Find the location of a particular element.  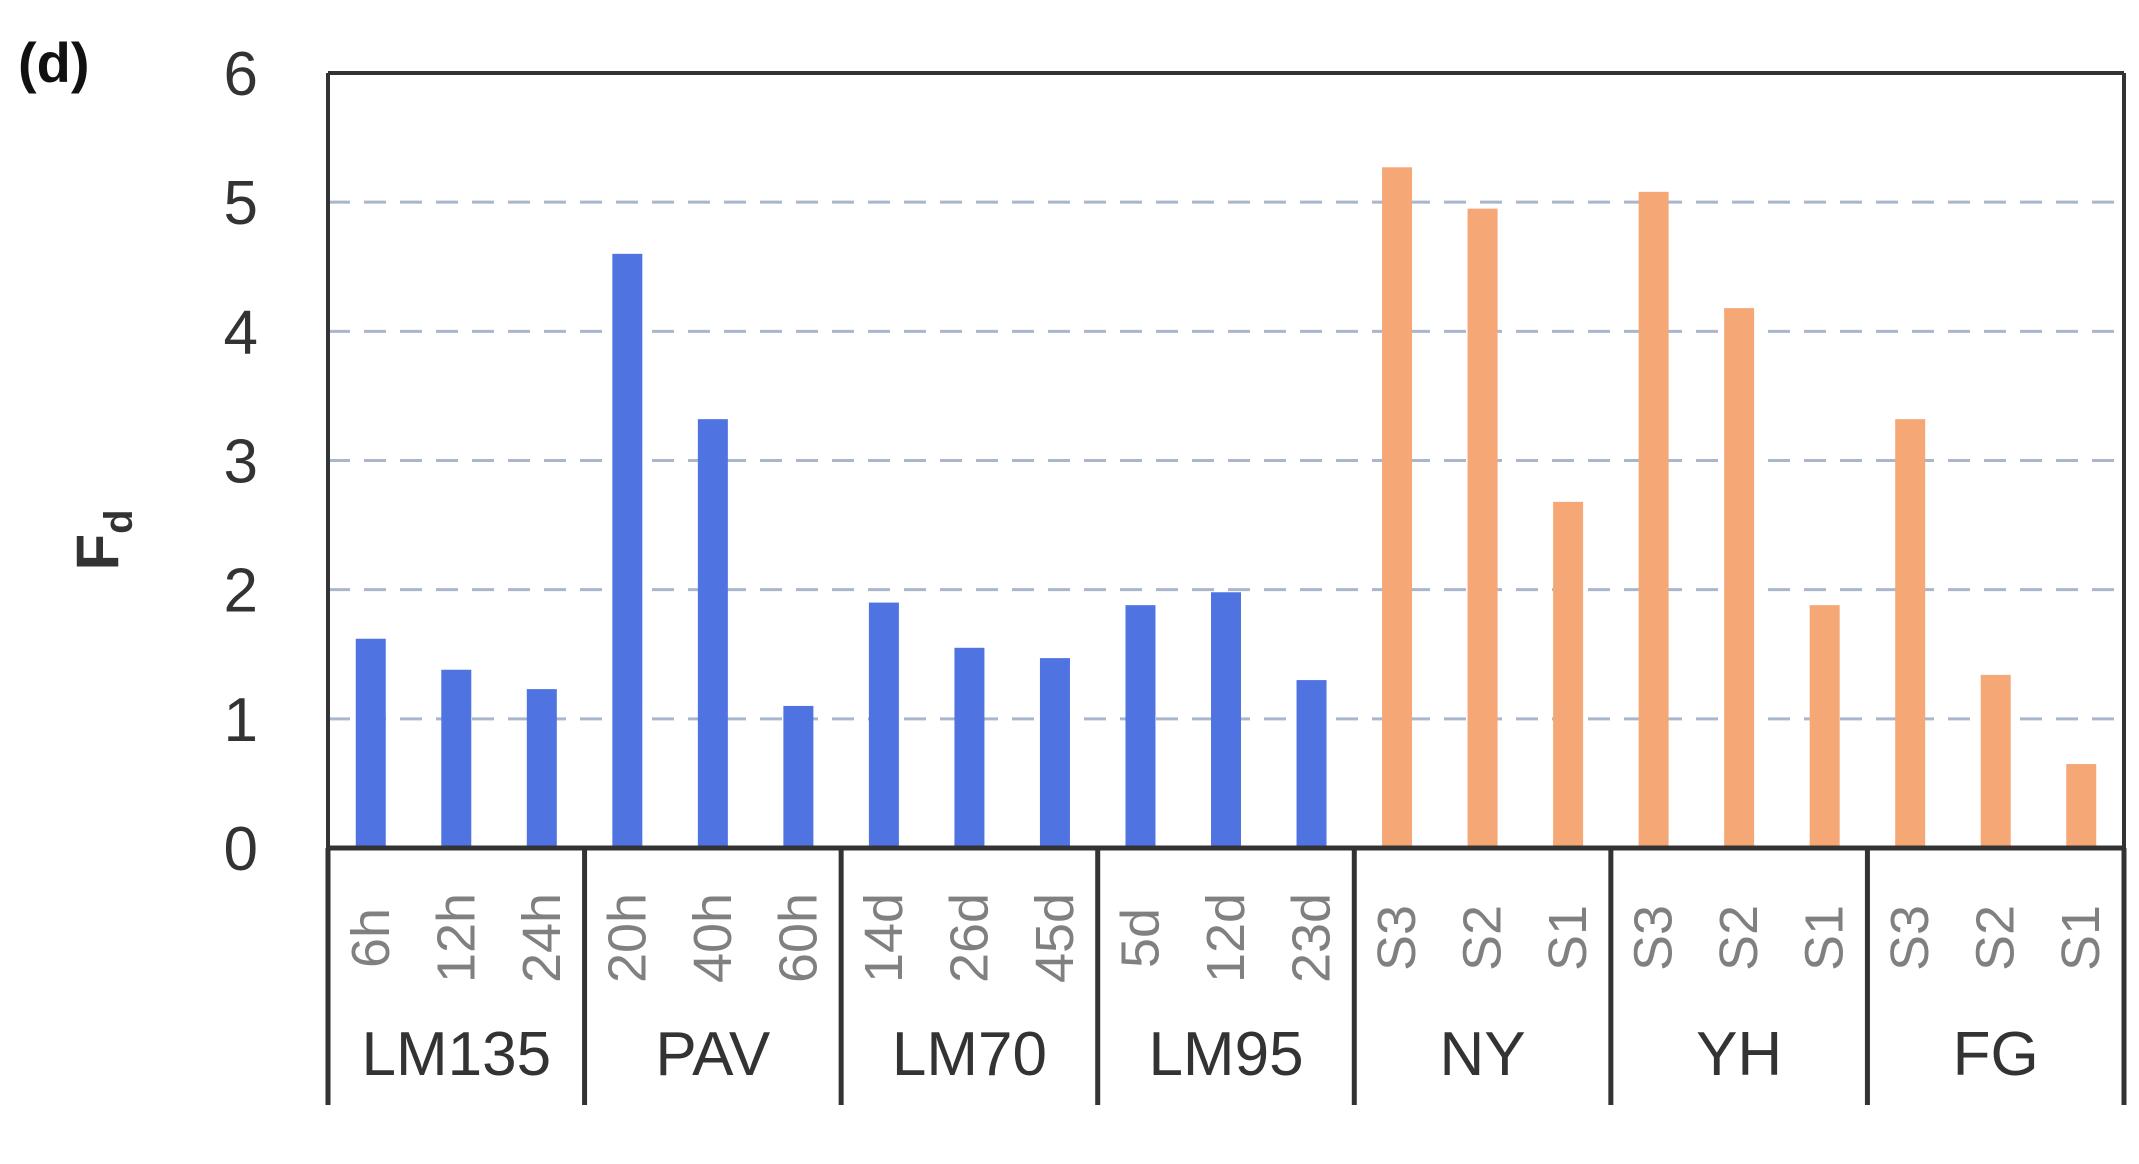

bar-lm70-14d is located at coordinates (883, 725).